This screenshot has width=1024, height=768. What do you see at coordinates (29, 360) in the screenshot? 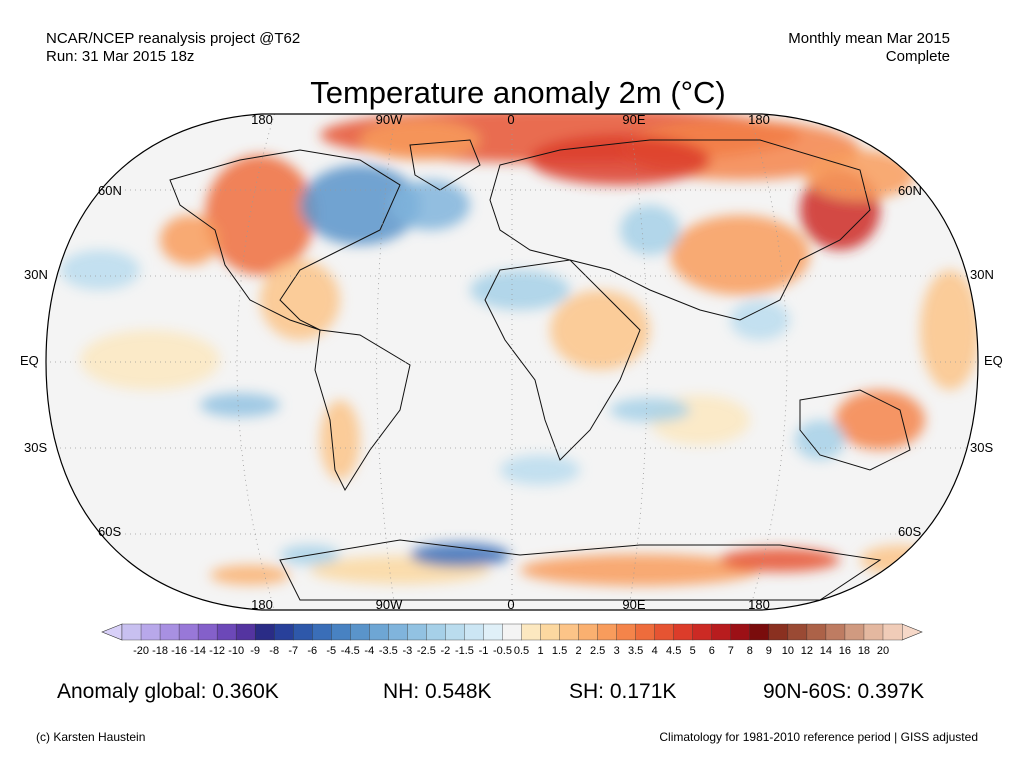
I see `lat-label-left-eq: EQ` at bounding box center [29, 360].